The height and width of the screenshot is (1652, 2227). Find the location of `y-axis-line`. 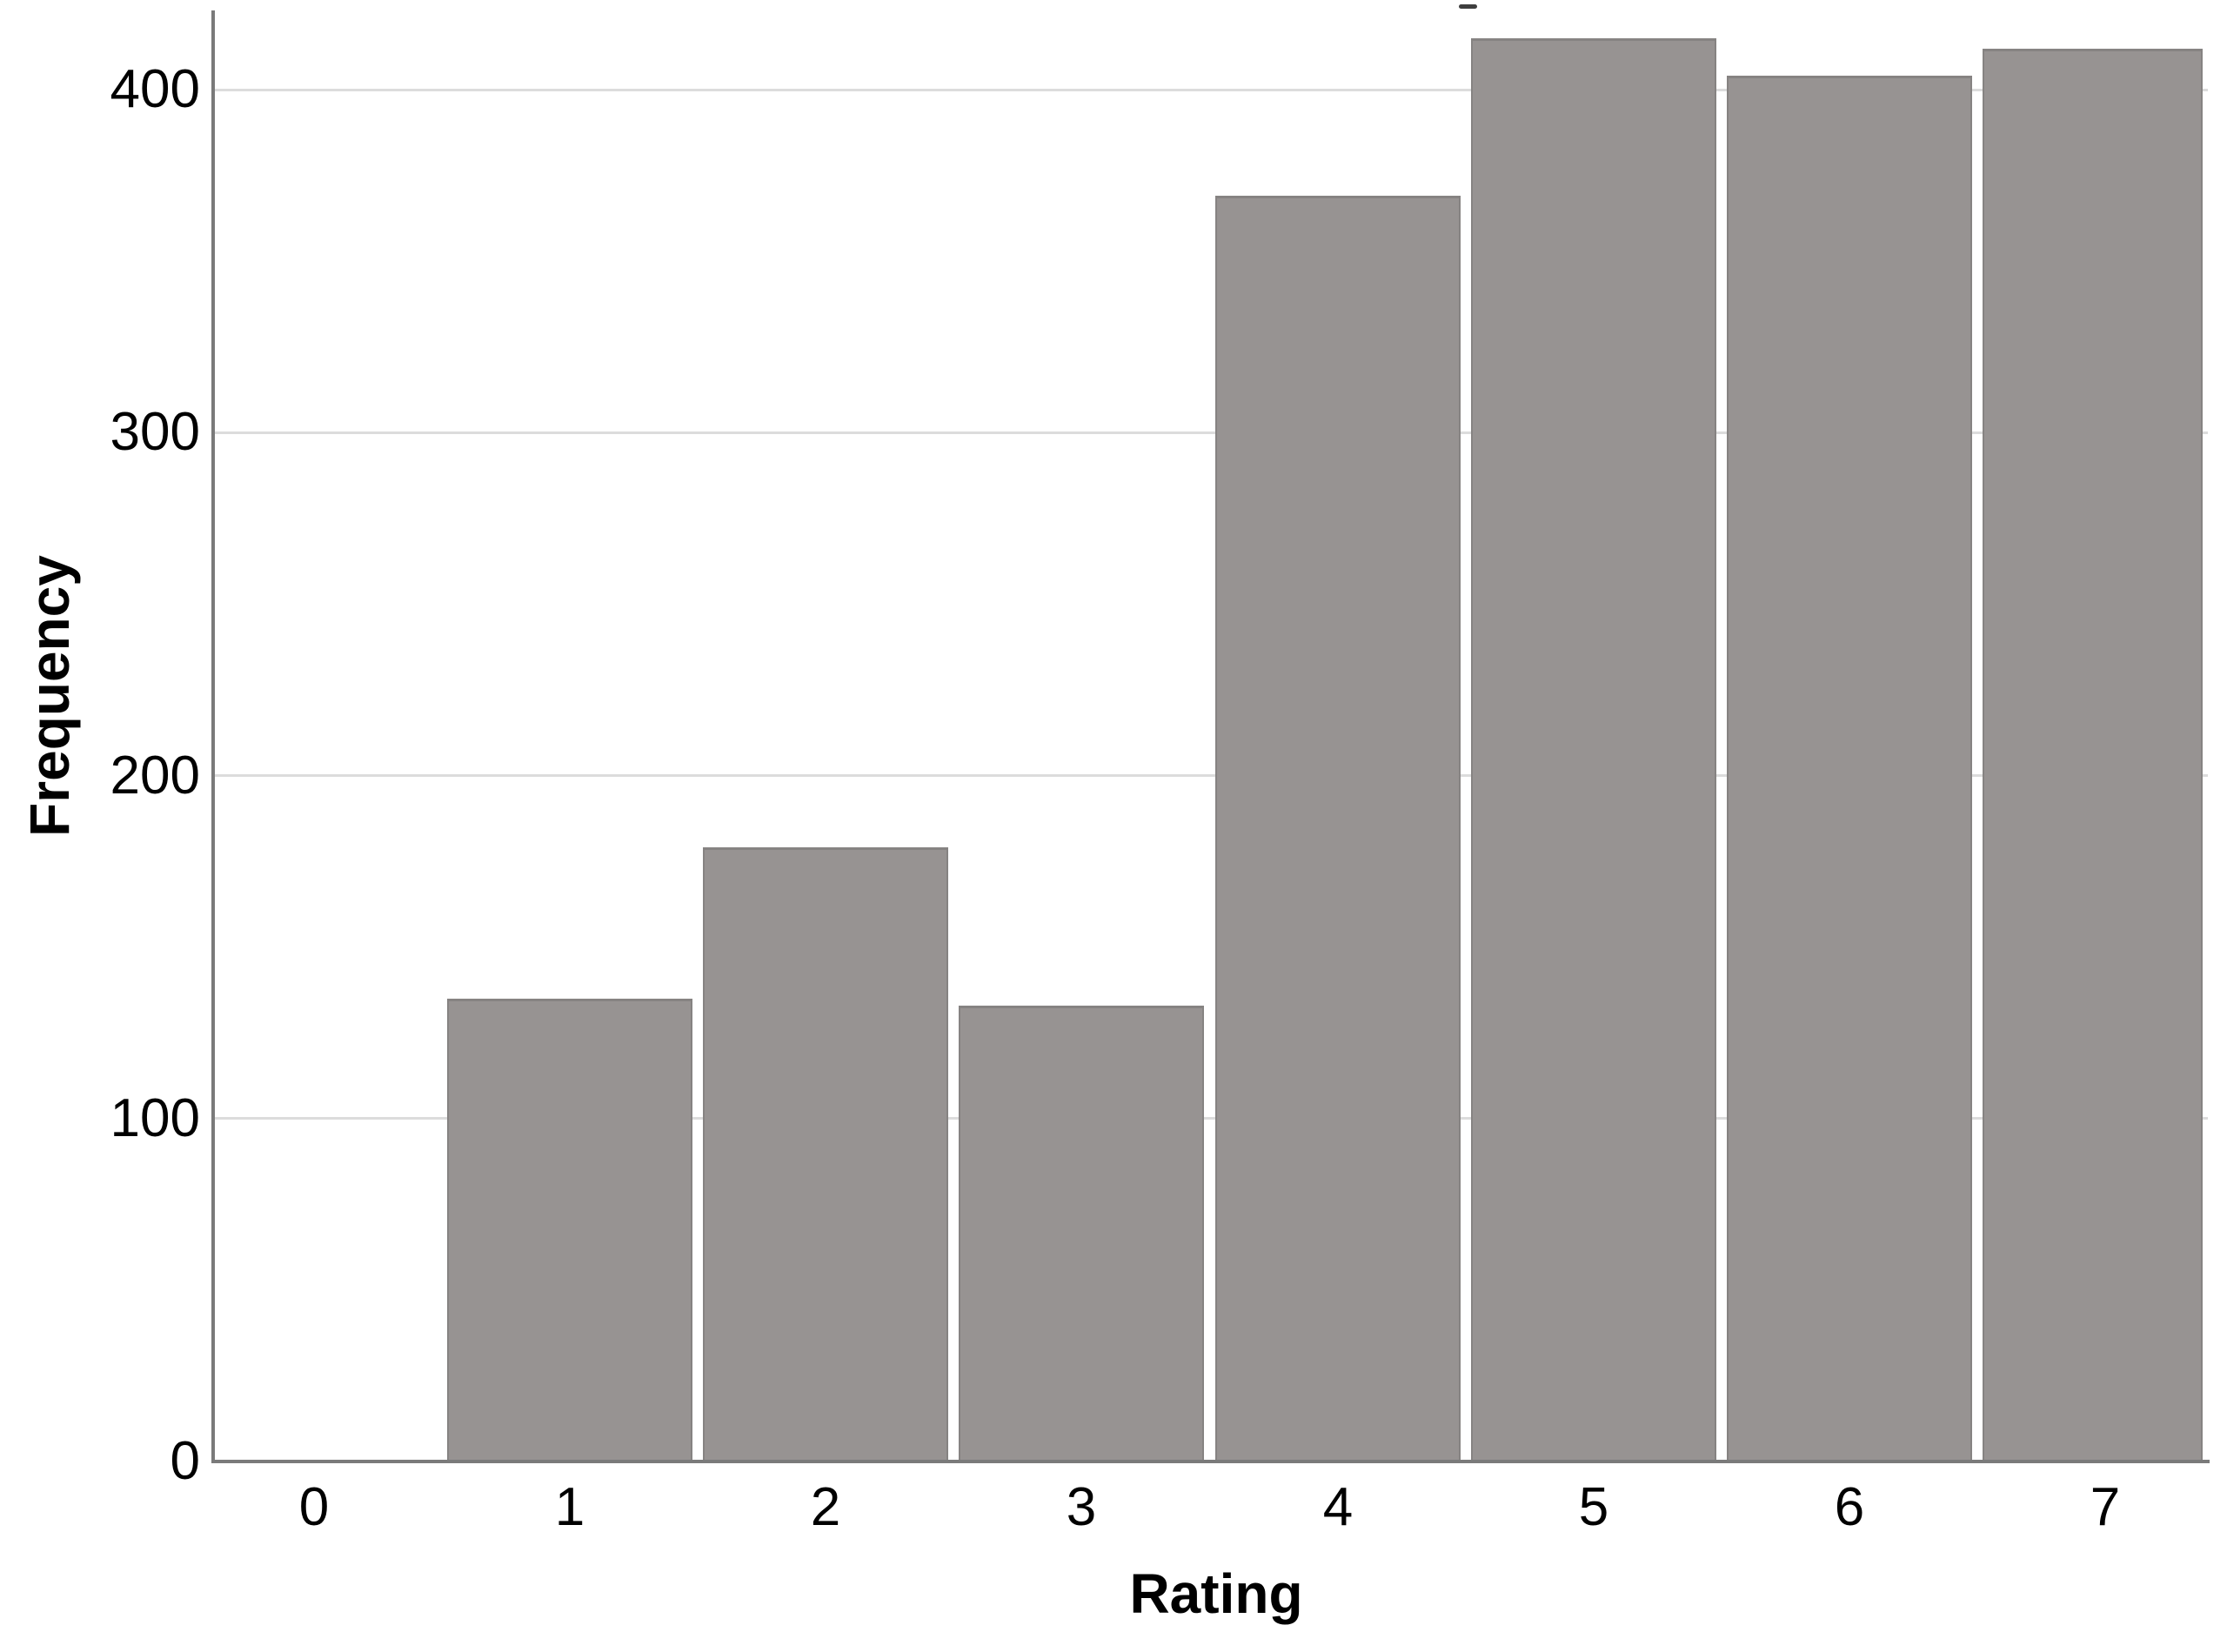

y-axis-line is located at coordinates (213, 736).